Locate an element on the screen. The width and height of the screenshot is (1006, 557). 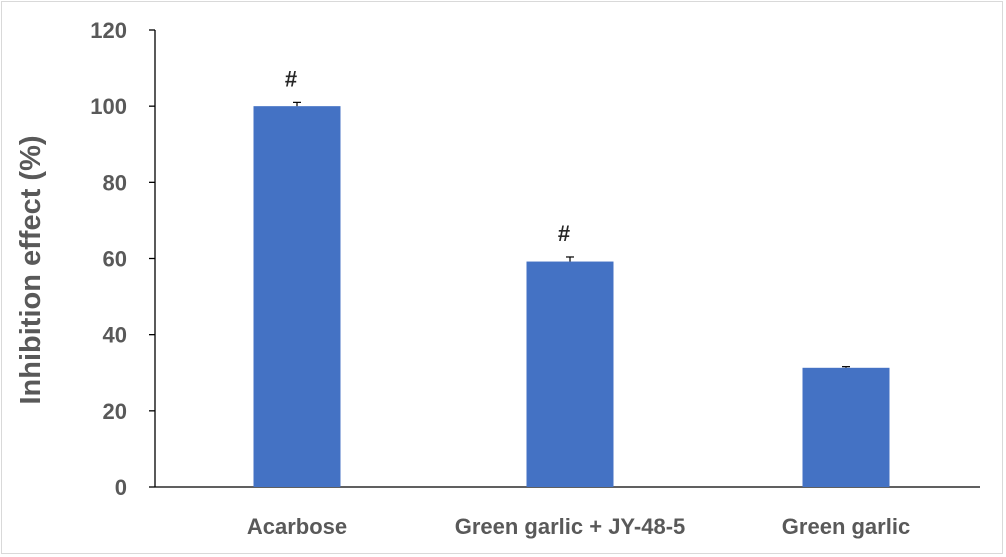
y-axis-title: Inhibition effect (%) is located at coordinates (31, 269).